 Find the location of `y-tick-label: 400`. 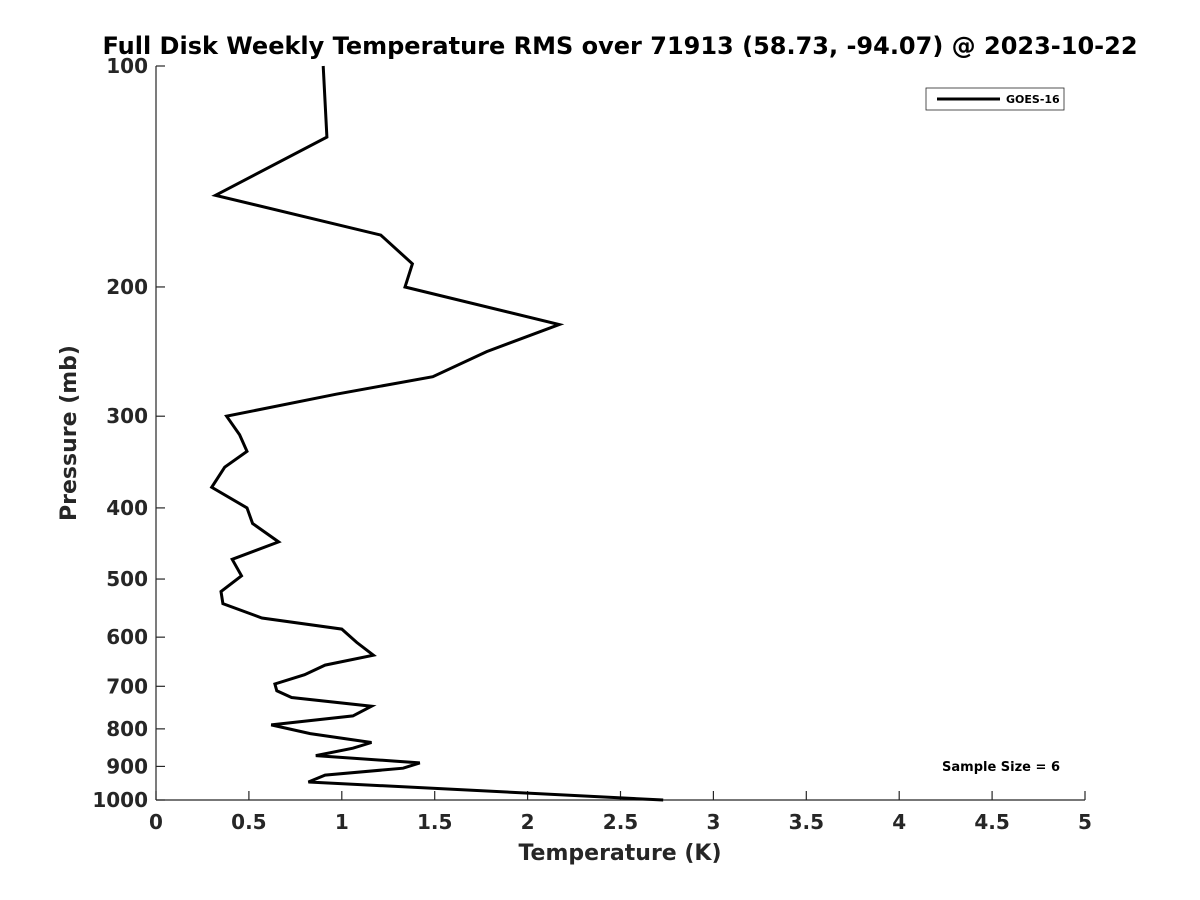

y-tick-label: 400 is located at coordinates (127, 508).